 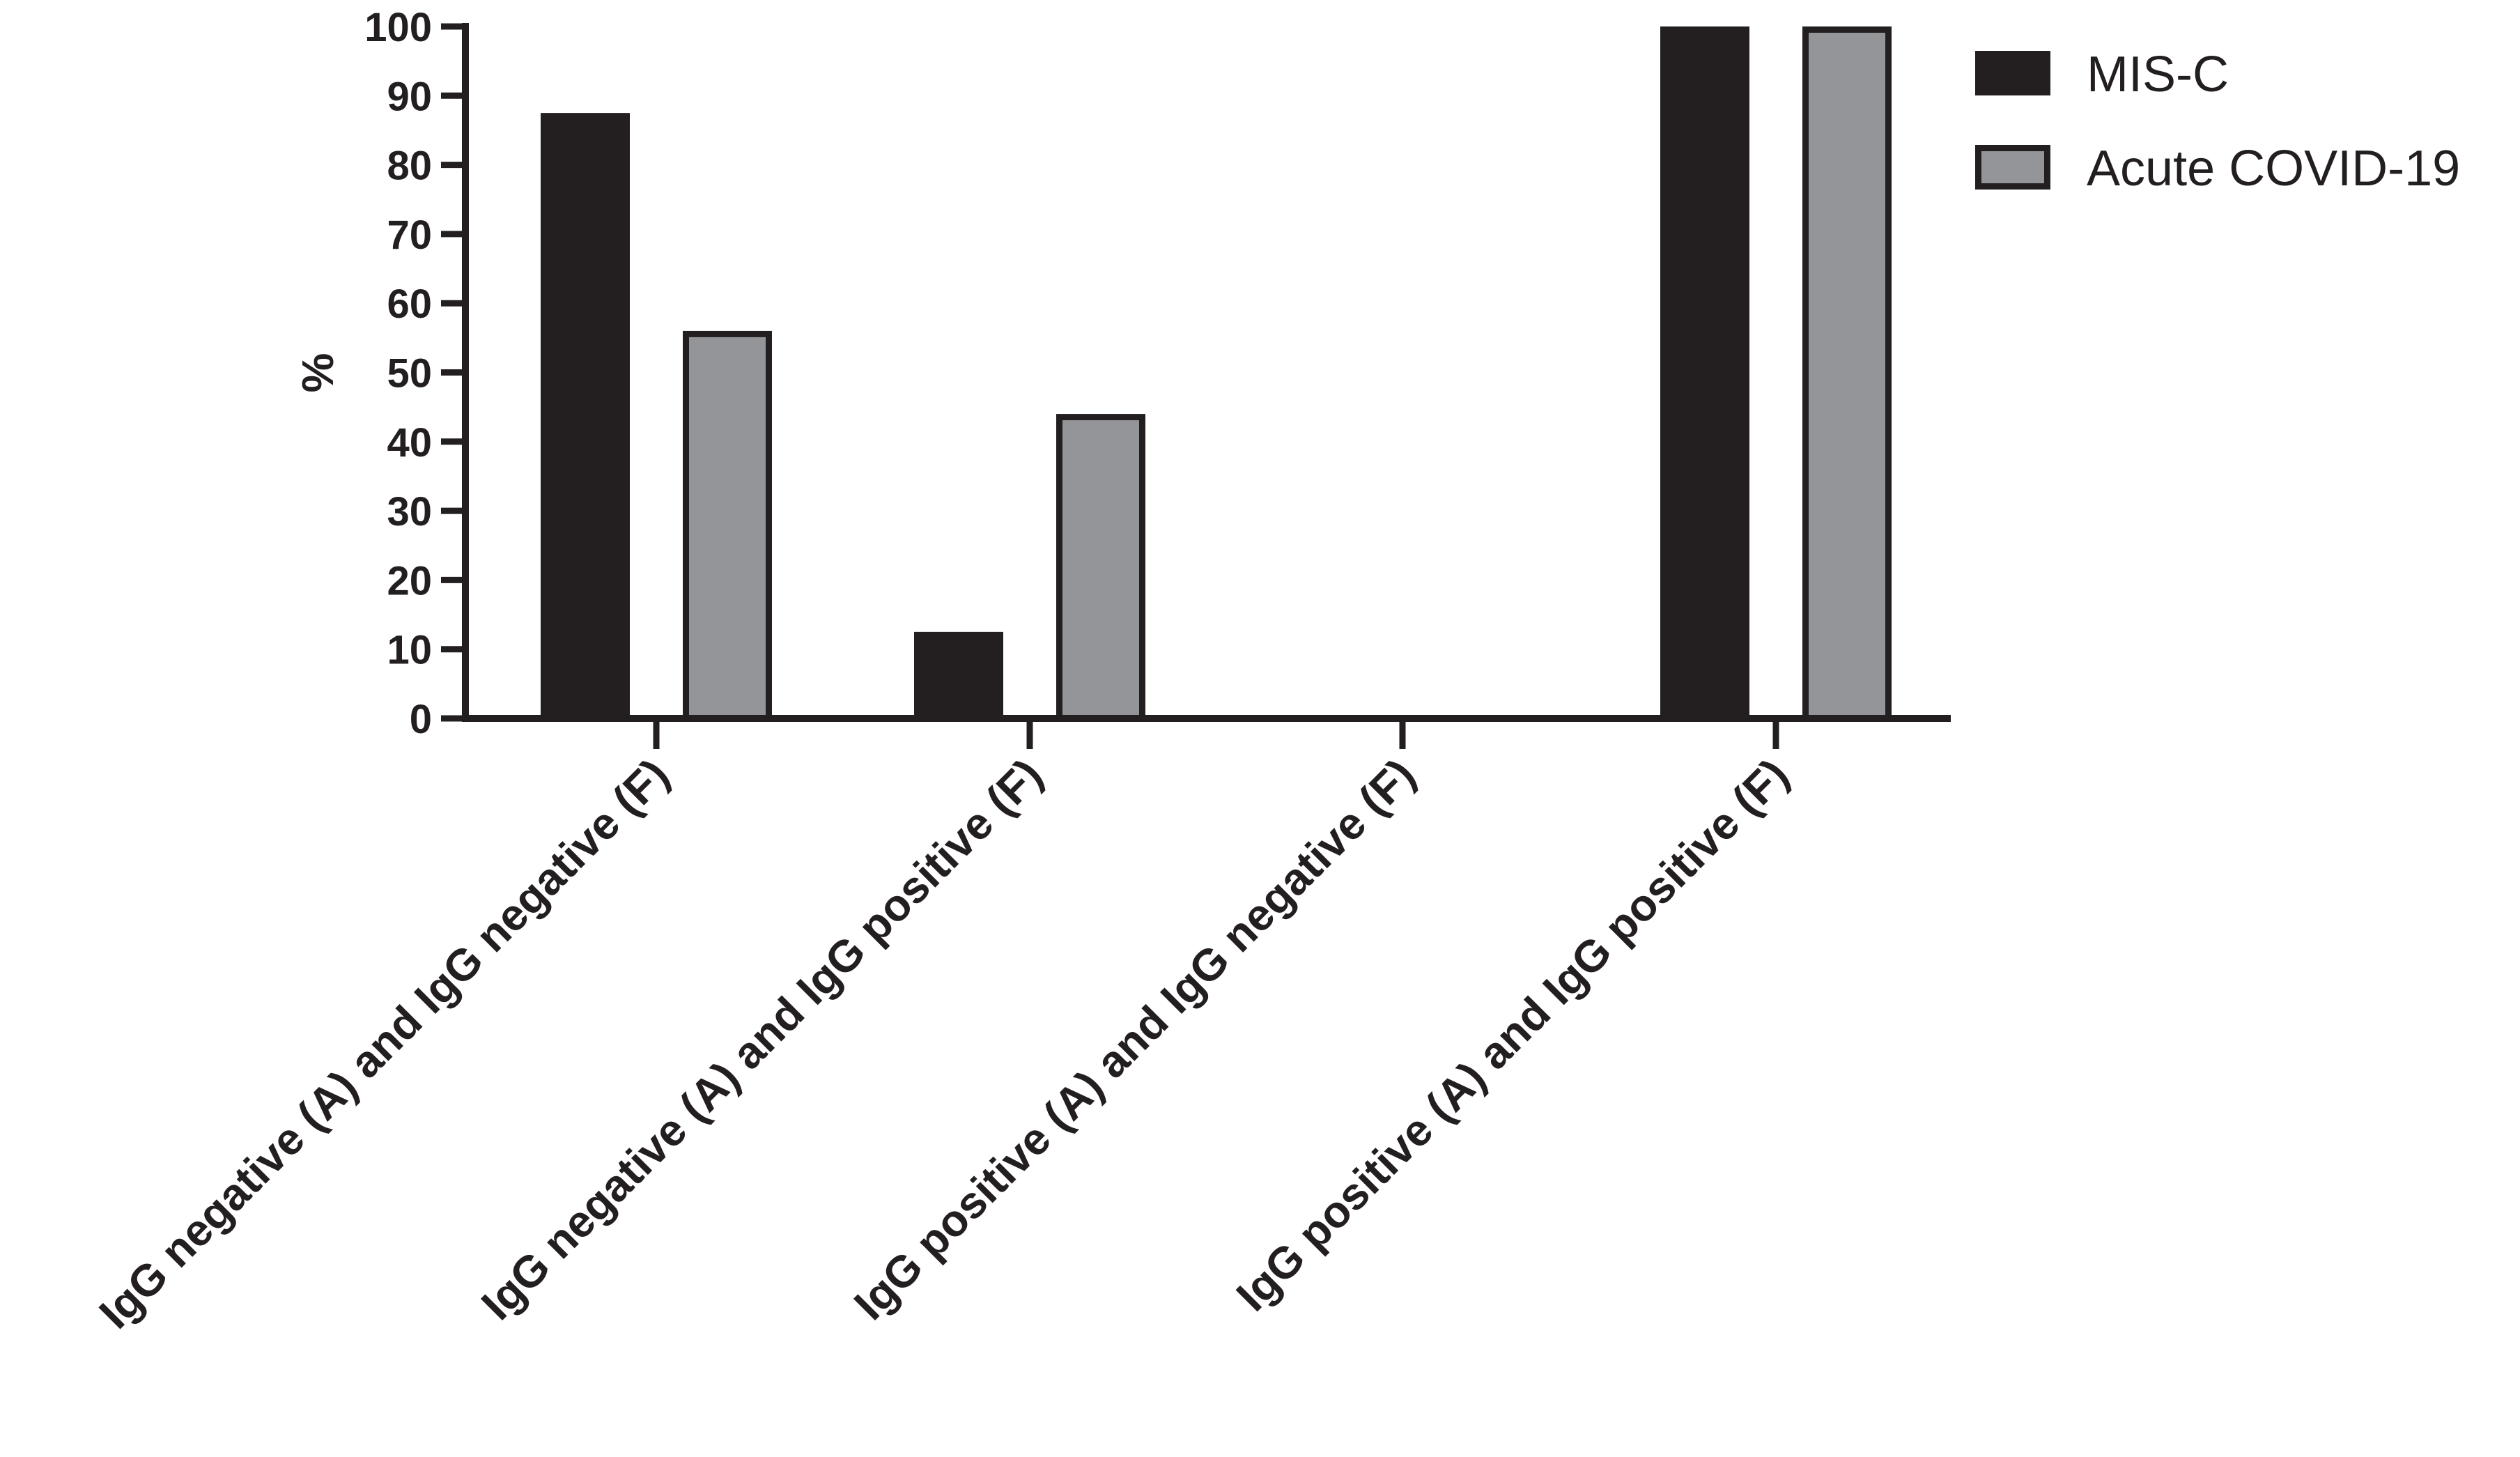 I want to click on legend-label-mis-c: MIS-C, so click(x=2158, y=74).